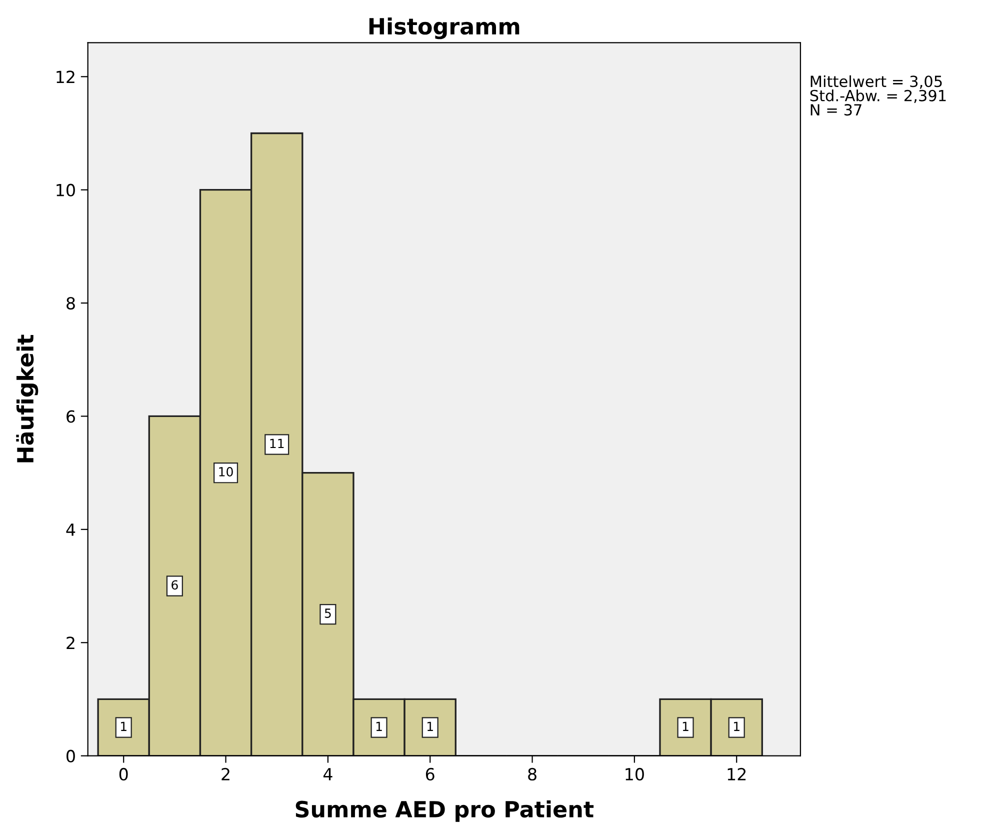 This screenshot has width=987, height=837. Describe the element at coordinates (27, 398) in the screenshot. I see `y-axis-title: Häufigkeit` at that location.